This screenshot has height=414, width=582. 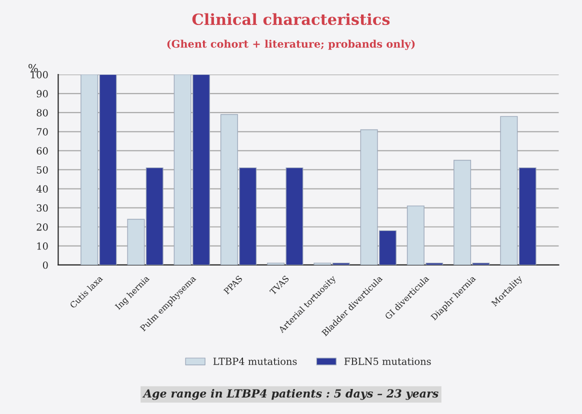 What do you see at coordinates (291, 19) in the screenshot?
I see `chart-title: Clinical characteristics` at bounding box center [291, 19].